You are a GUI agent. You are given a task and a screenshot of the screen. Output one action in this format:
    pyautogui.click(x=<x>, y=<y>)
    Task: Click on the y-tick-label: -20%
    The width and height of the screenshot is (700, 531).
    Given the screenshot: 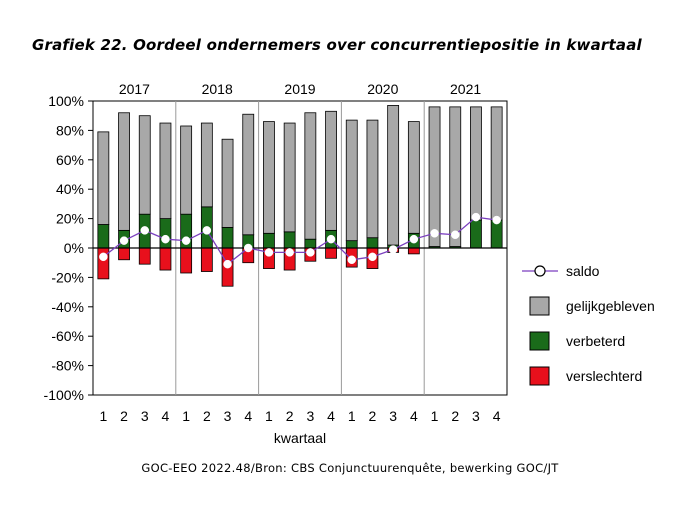 What is the action you would take?
    pyautogui.click(x=67, y=277)
    